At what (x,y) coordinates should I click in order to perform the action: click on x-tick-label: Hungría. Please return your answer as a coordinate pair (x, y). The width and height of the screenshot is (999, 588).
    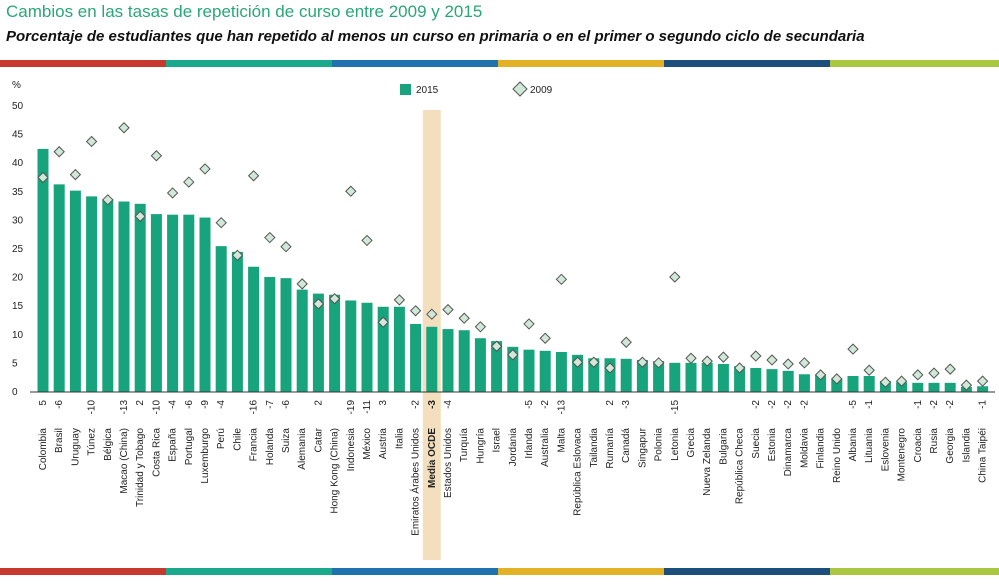
    Looking at the image, I should click on (480, 446).